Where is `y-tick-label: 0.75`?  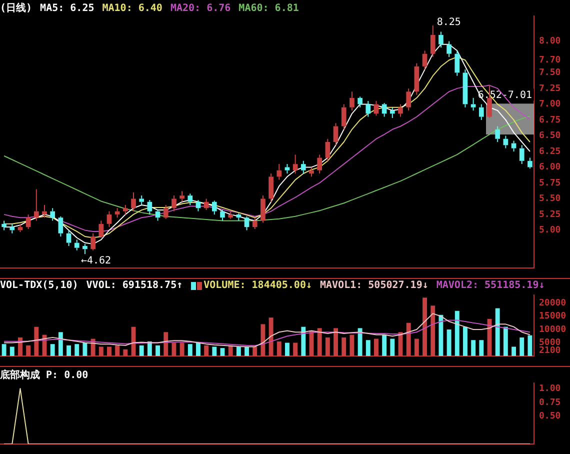 y-tick-label: 0.75 is located at coordinates (550, 403).